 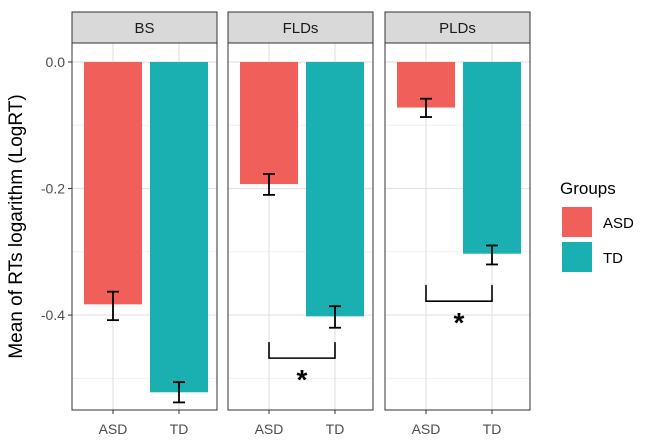 What do you see at coordinates (53, 315) in the screenshot?
I see `y-tick-label: -0.4` at bounding box center [53, 315].